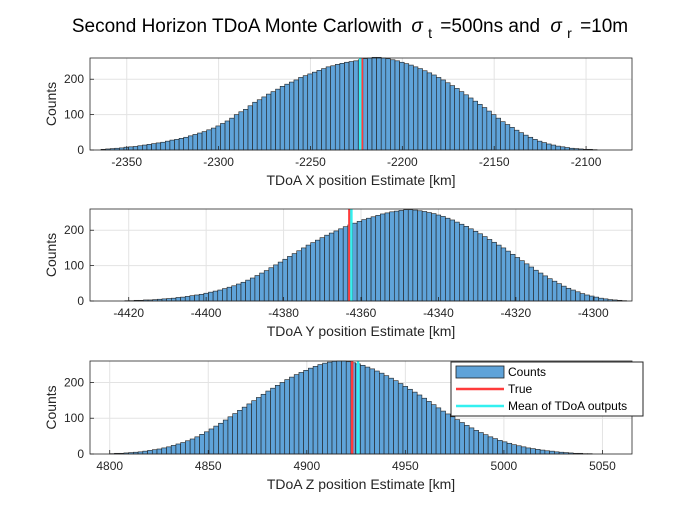  Describe the element at coordinates (430, 33) in the screenshot. I see `title-sigma-t-sub: t` at that location.